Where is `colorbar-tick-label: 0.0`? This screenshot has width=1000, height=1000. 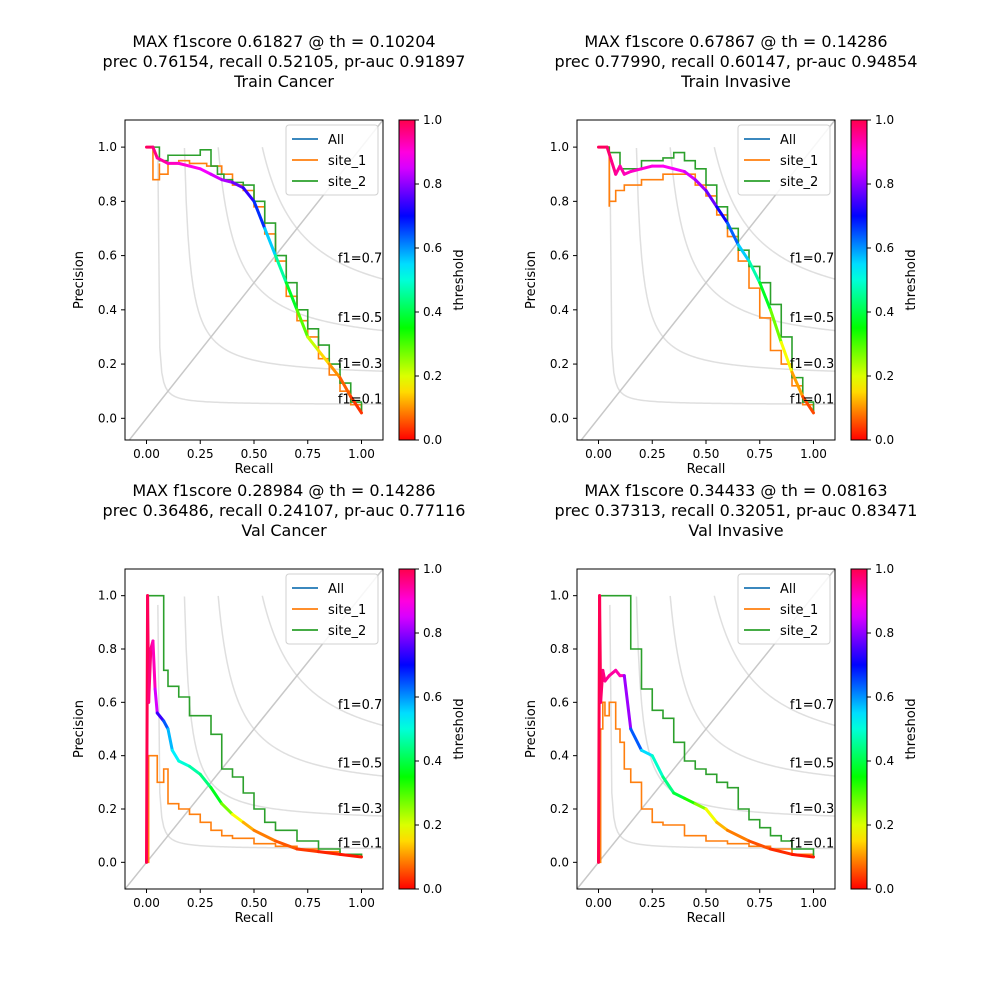 colorbar-tick-label: 0.0 is located at coordinates (432, 440).